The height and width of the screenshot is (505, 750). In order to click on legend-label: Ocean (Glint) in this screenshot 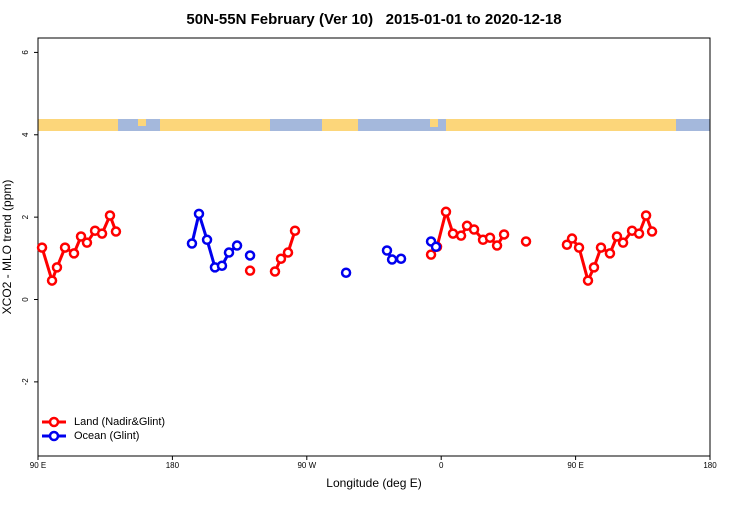, I will do `click(106, 436)`.